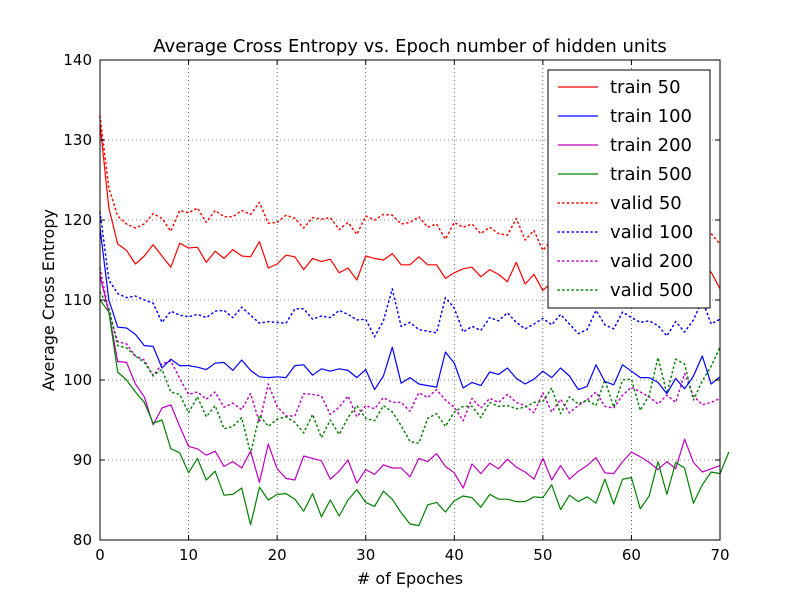 This screenshot has width=800, height=600. Describe the element at coordinates (651, 290) in the screenshot. I see `legend-label: valid 500` at that location.